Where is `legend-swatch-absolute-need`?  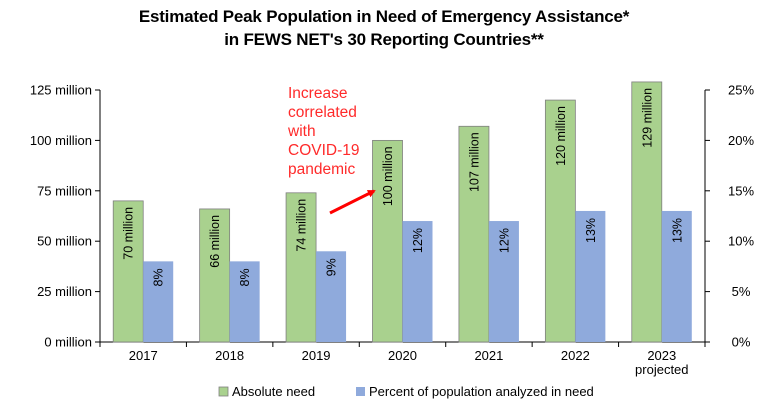
legend-swatch-absolute-need is located at coordinates (223, 391).